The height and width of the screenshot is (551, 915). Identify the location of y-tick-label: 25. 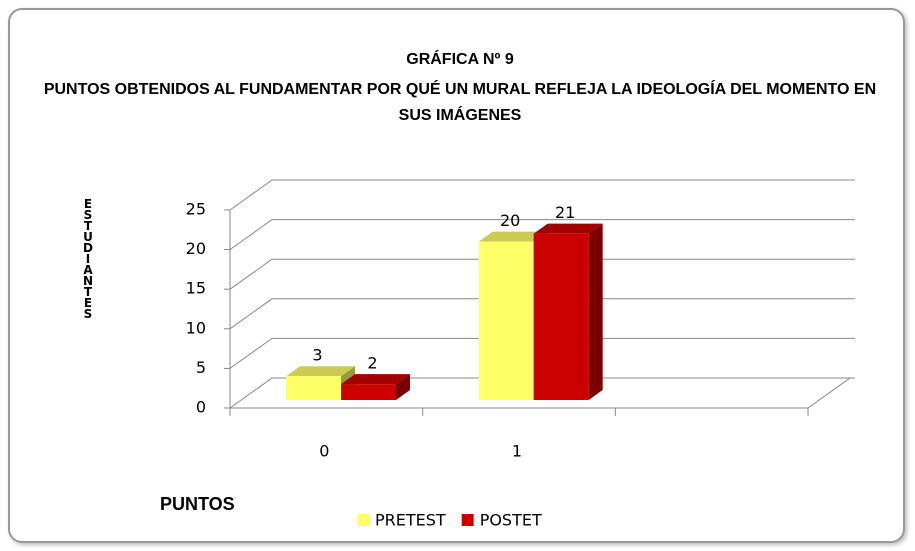
(196, 209).